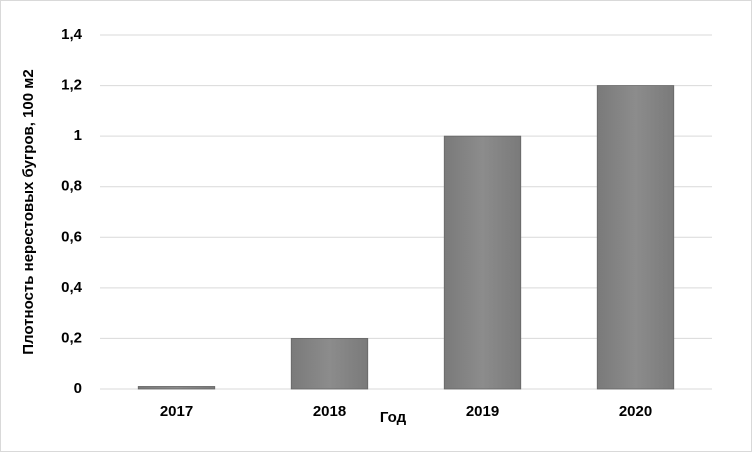 This screenshot has height=452, width=752. Describe the element at coordinates (393, 417) in the screenshot. I see `x-axis-title: Год` at that location.